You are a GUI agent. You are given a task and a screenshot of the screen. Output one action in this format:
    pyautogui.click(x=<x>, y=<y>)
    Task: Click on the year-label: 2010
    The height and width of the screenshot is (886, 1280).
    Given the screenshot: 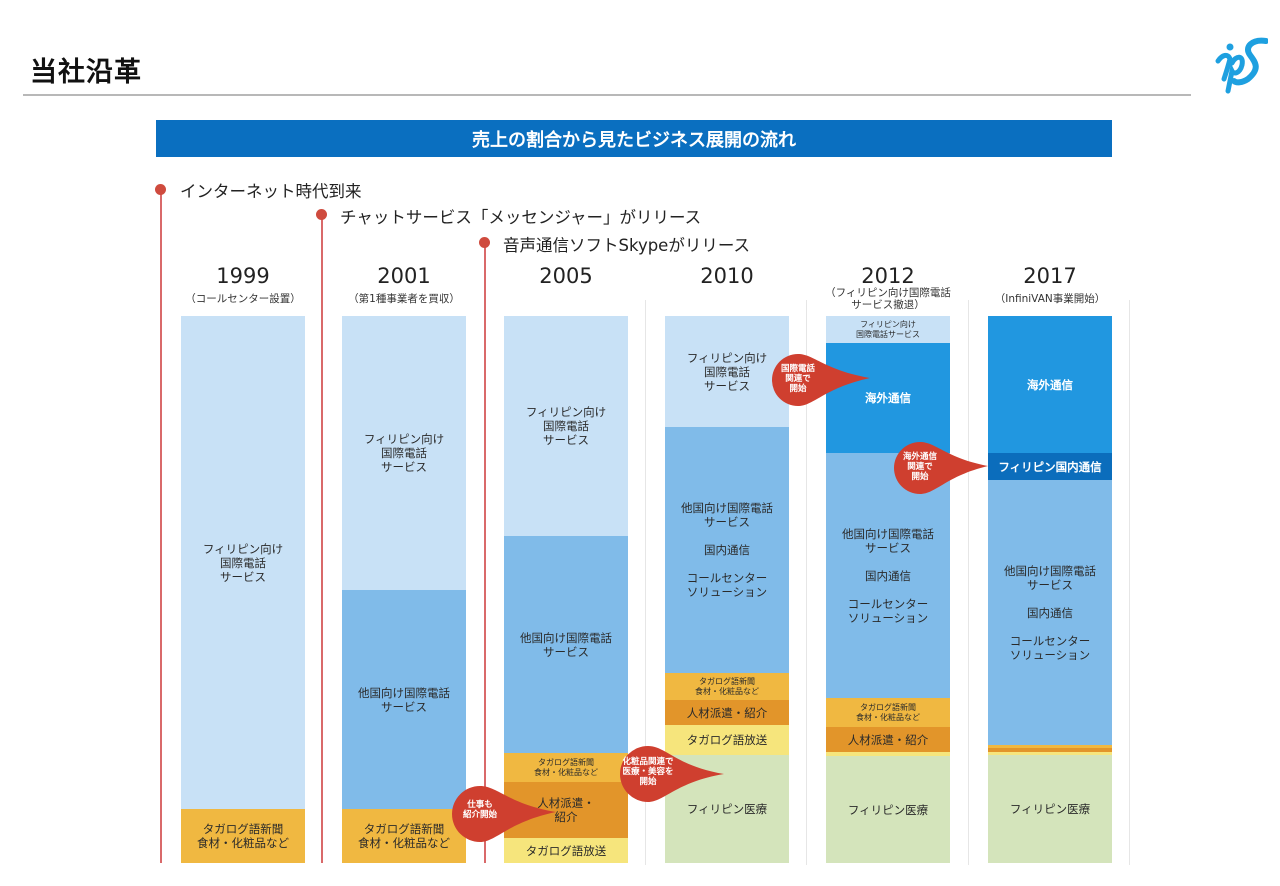 What is the action you would take?
    pyautogui.click(x=727, y=276)
    